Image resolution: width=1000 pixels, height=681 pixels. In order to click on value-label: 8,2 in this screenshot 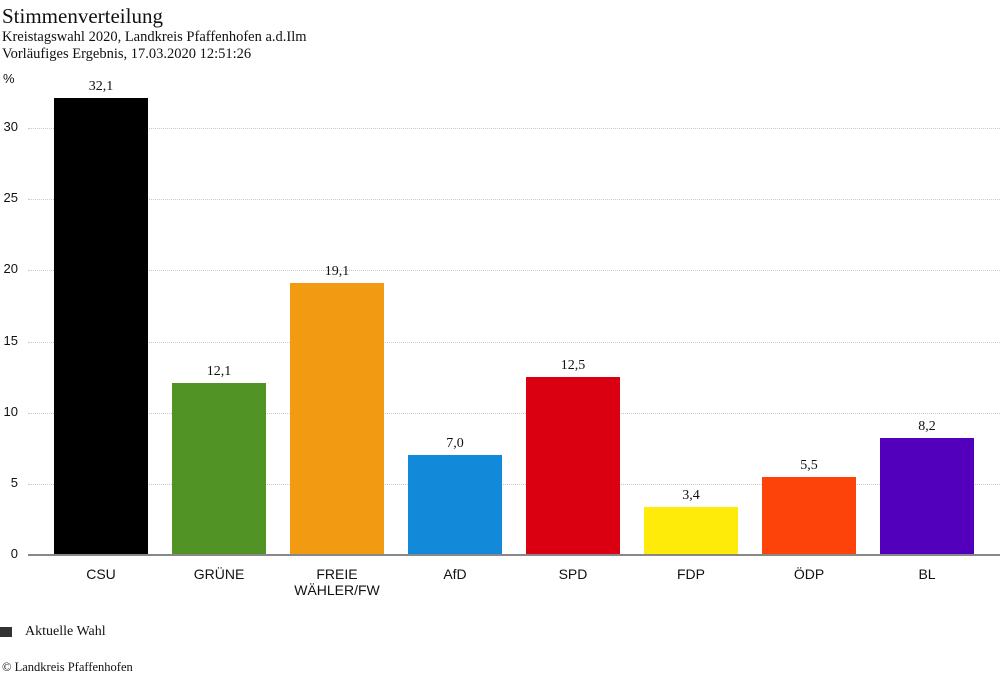, I will do `click(927, 426)`.